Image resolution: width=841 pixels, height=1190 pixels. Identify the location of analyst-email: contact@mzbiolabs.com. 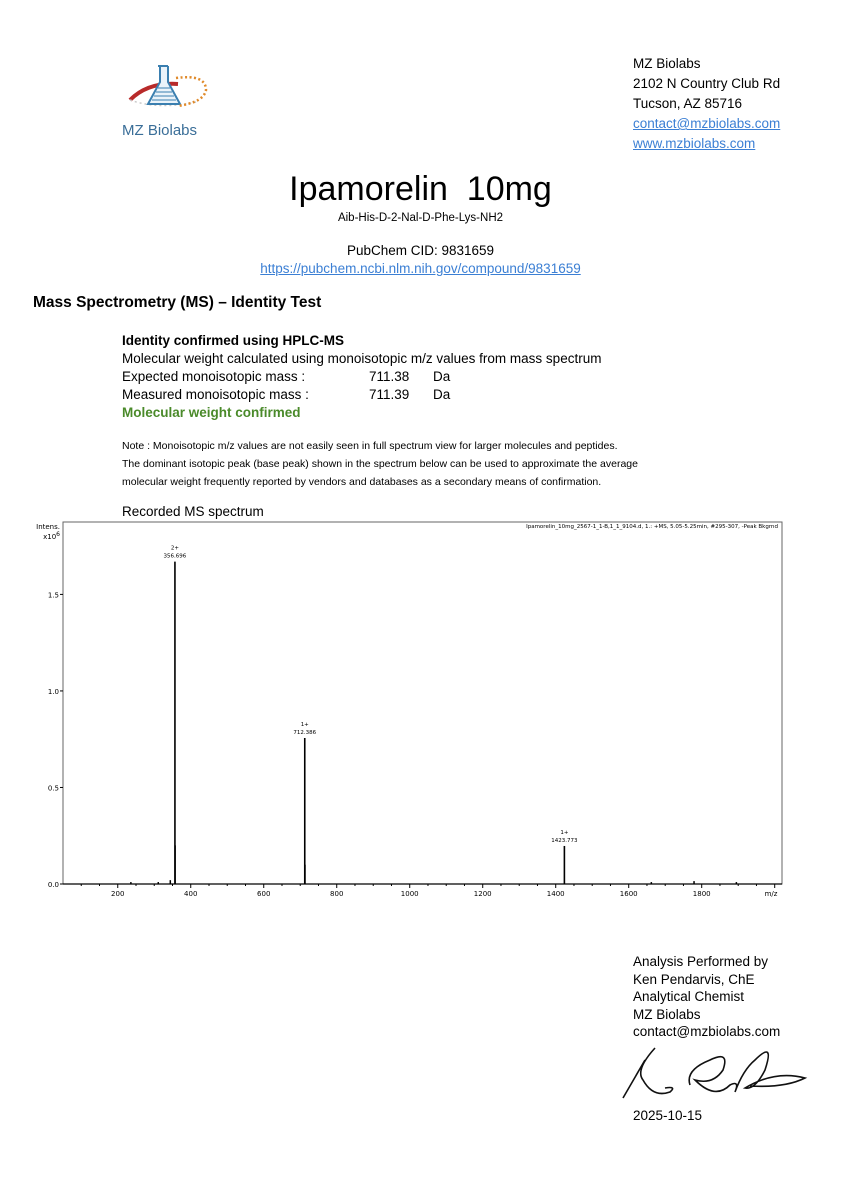
(707, 1031).